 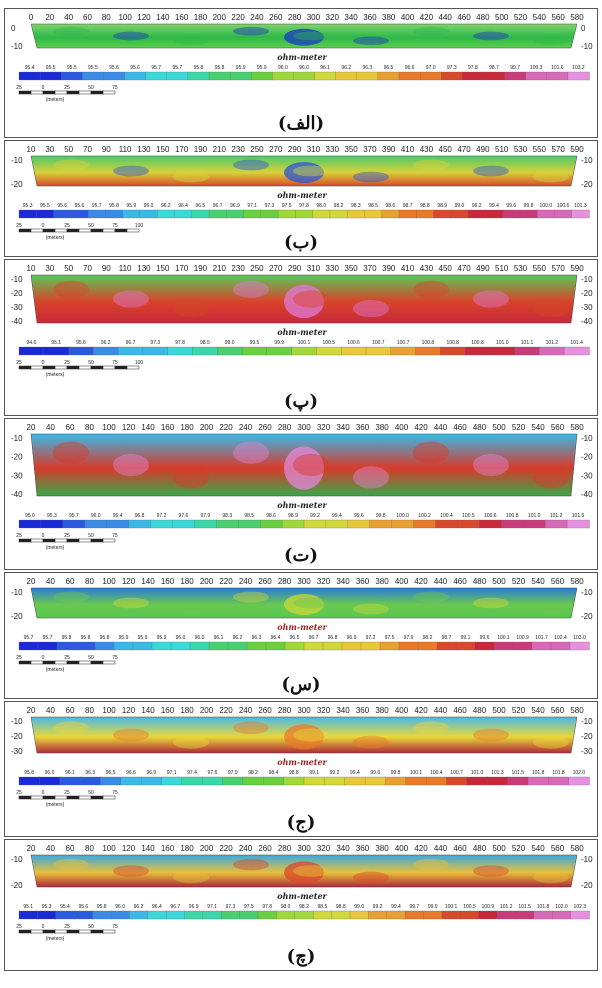 What do you see at coordinates (352, 638) in the screenshot?
I see `colorbar-value: 96.9` at bounding box center [352, 638].